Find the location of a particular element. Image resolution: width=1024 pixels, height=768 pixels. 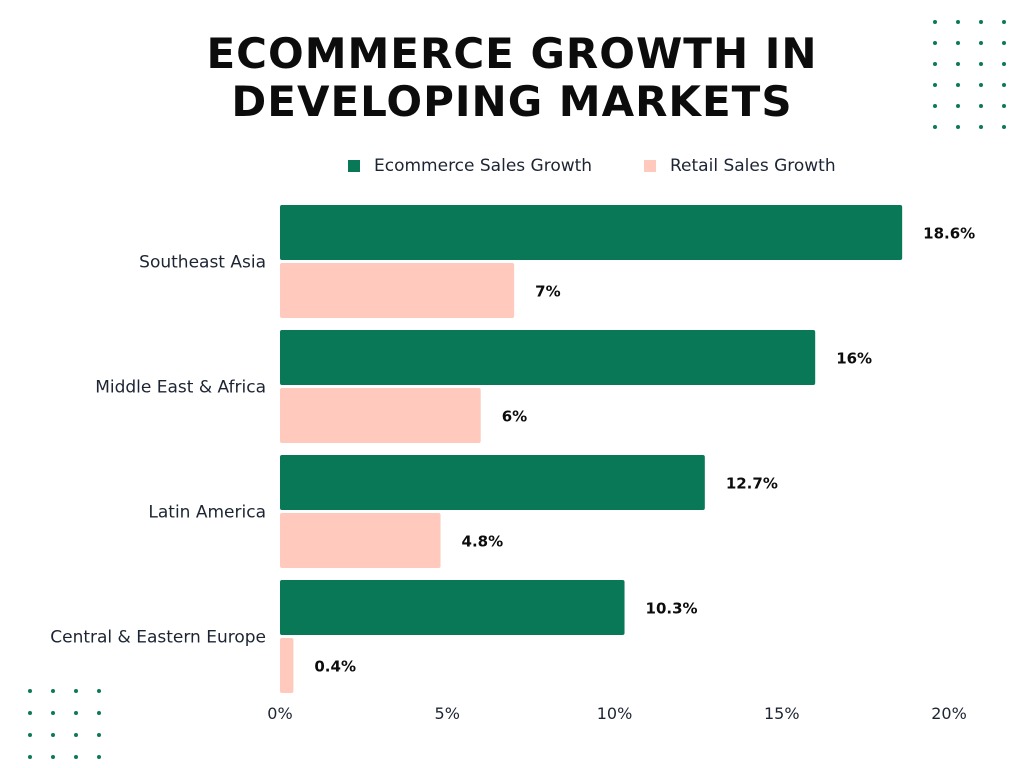

legend-item-retail: Retail Sales Growth is located at coordinates (740, 166).